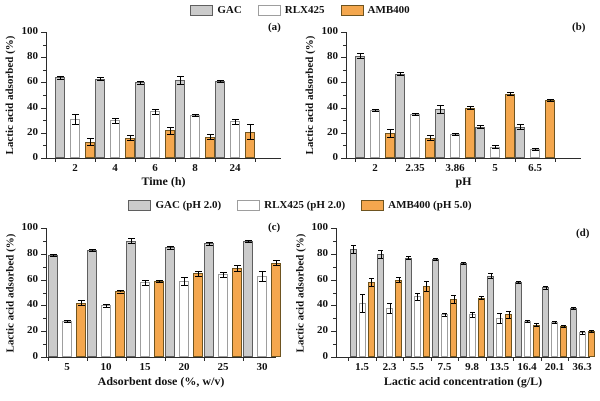 This screenshot has width=600, height=401. I want to click on x-tick-label: 1.5, so click(362, 367).